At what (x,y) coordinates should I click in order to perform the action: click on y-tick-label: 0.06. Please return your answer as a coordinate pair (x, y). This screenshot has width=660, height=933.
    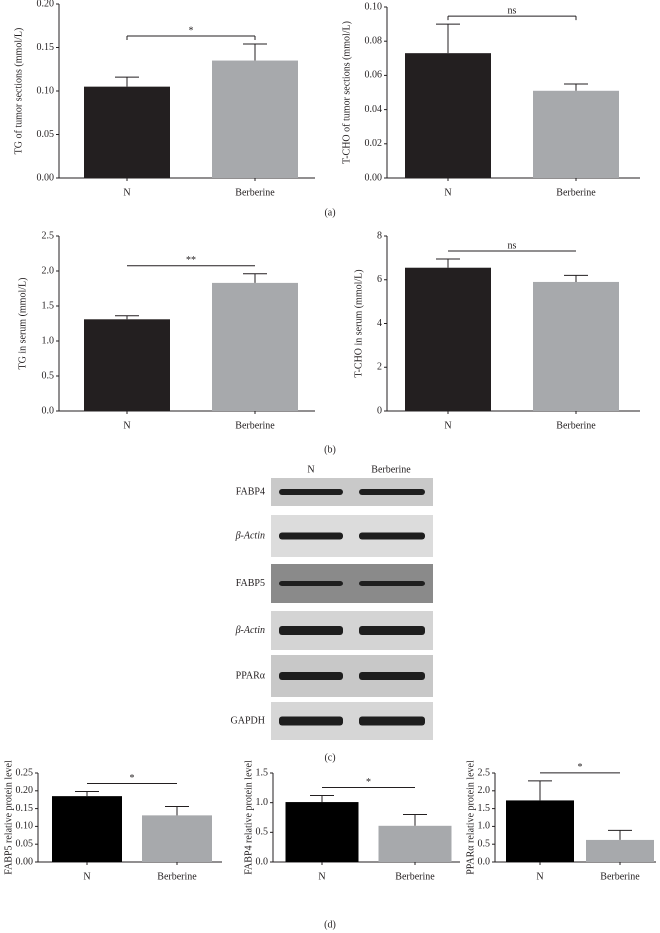
    Looking at the image, I should click on (374, 75).